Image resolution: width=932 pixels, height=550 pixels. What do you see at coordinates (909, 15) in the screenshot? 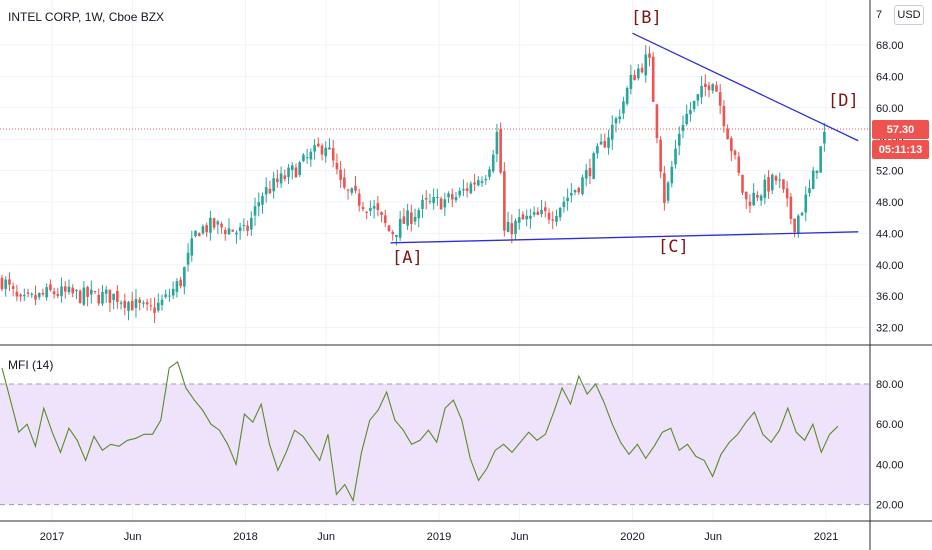
I see `currency-badge: USD` at bounding box center [909, 15].